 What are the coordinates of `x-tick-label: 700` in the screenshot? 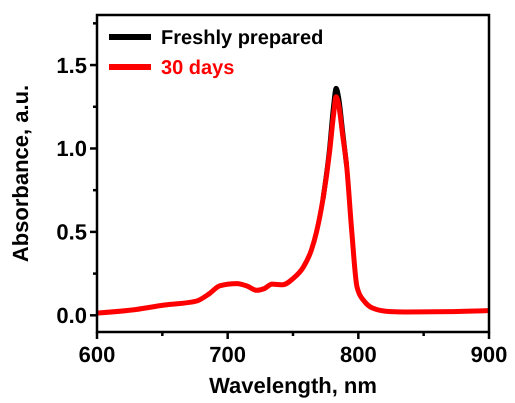 It's located at (227, 354).